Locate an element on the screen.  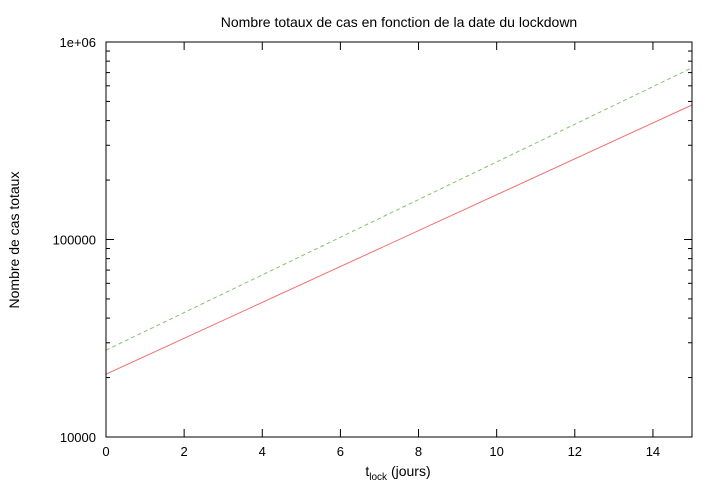
x-axis-label-subscript: lock is located at coordinates (378, 477).